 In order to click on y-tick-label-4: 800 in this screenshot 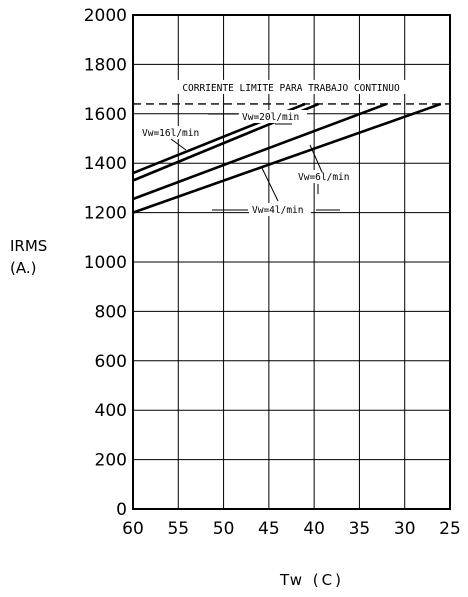, I will do `click(111, 312)`.